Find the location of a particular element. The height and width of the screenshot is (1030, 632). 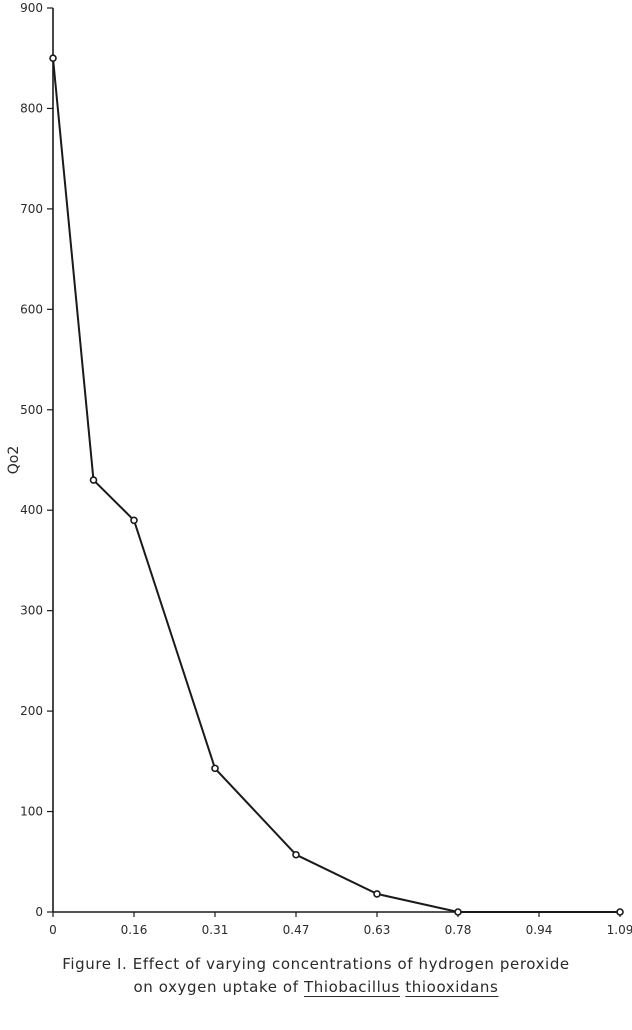

y-tick-label: 300 is located at coordinates (31, 611).